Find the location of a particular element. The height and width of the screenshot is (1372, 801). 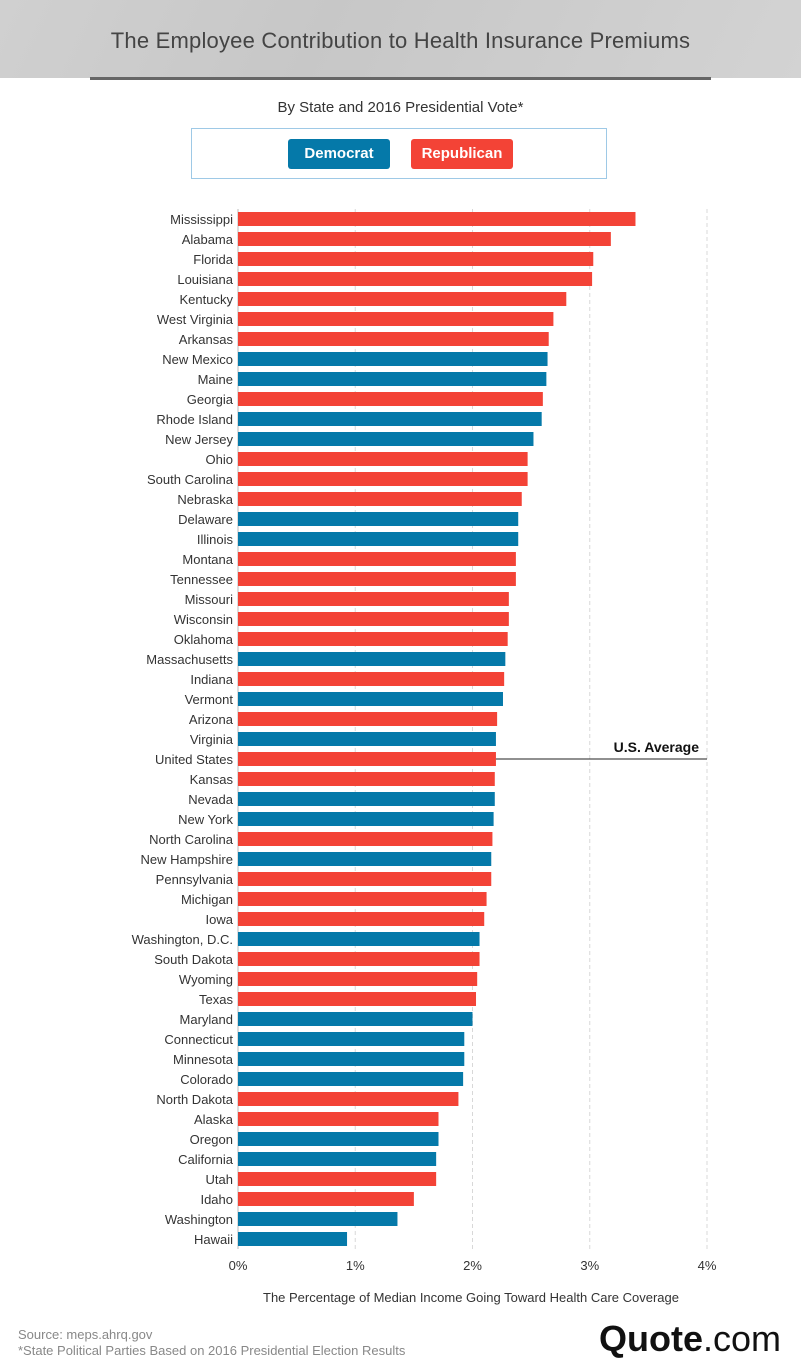

category-label: Vermont is located at coordinates (209, 699).